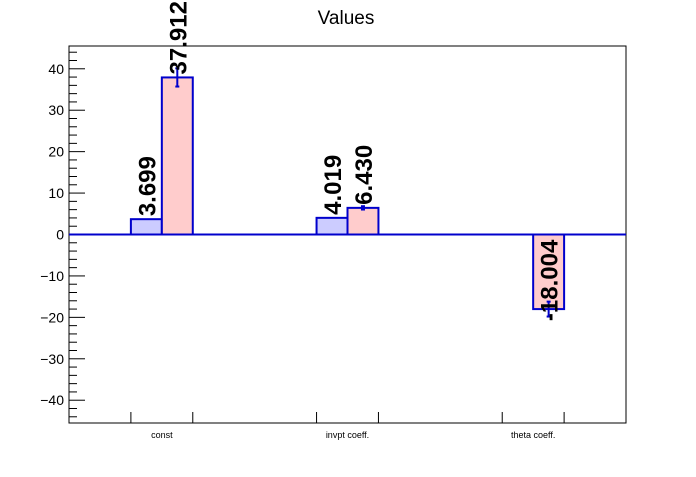 The image size is (696, 477). Describe the element at coordinates (162, 435) in the screenshot. I see `x-tick-label: const` at that location.